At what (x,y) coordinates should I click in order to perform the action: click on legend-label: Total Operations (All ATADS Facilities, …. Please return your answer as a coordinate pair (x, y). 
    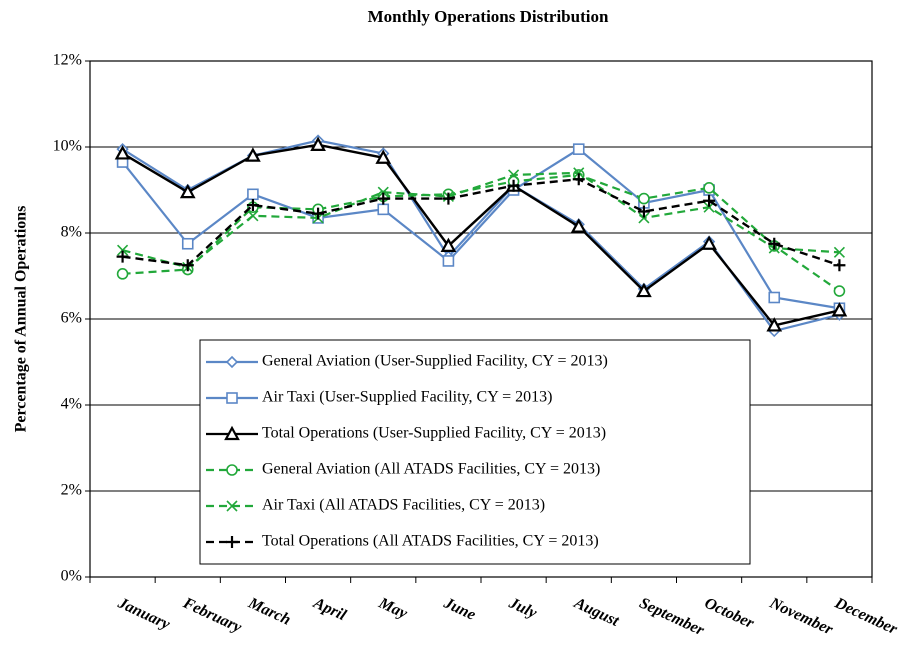
    Looking at the image, I should click on (430, 541).